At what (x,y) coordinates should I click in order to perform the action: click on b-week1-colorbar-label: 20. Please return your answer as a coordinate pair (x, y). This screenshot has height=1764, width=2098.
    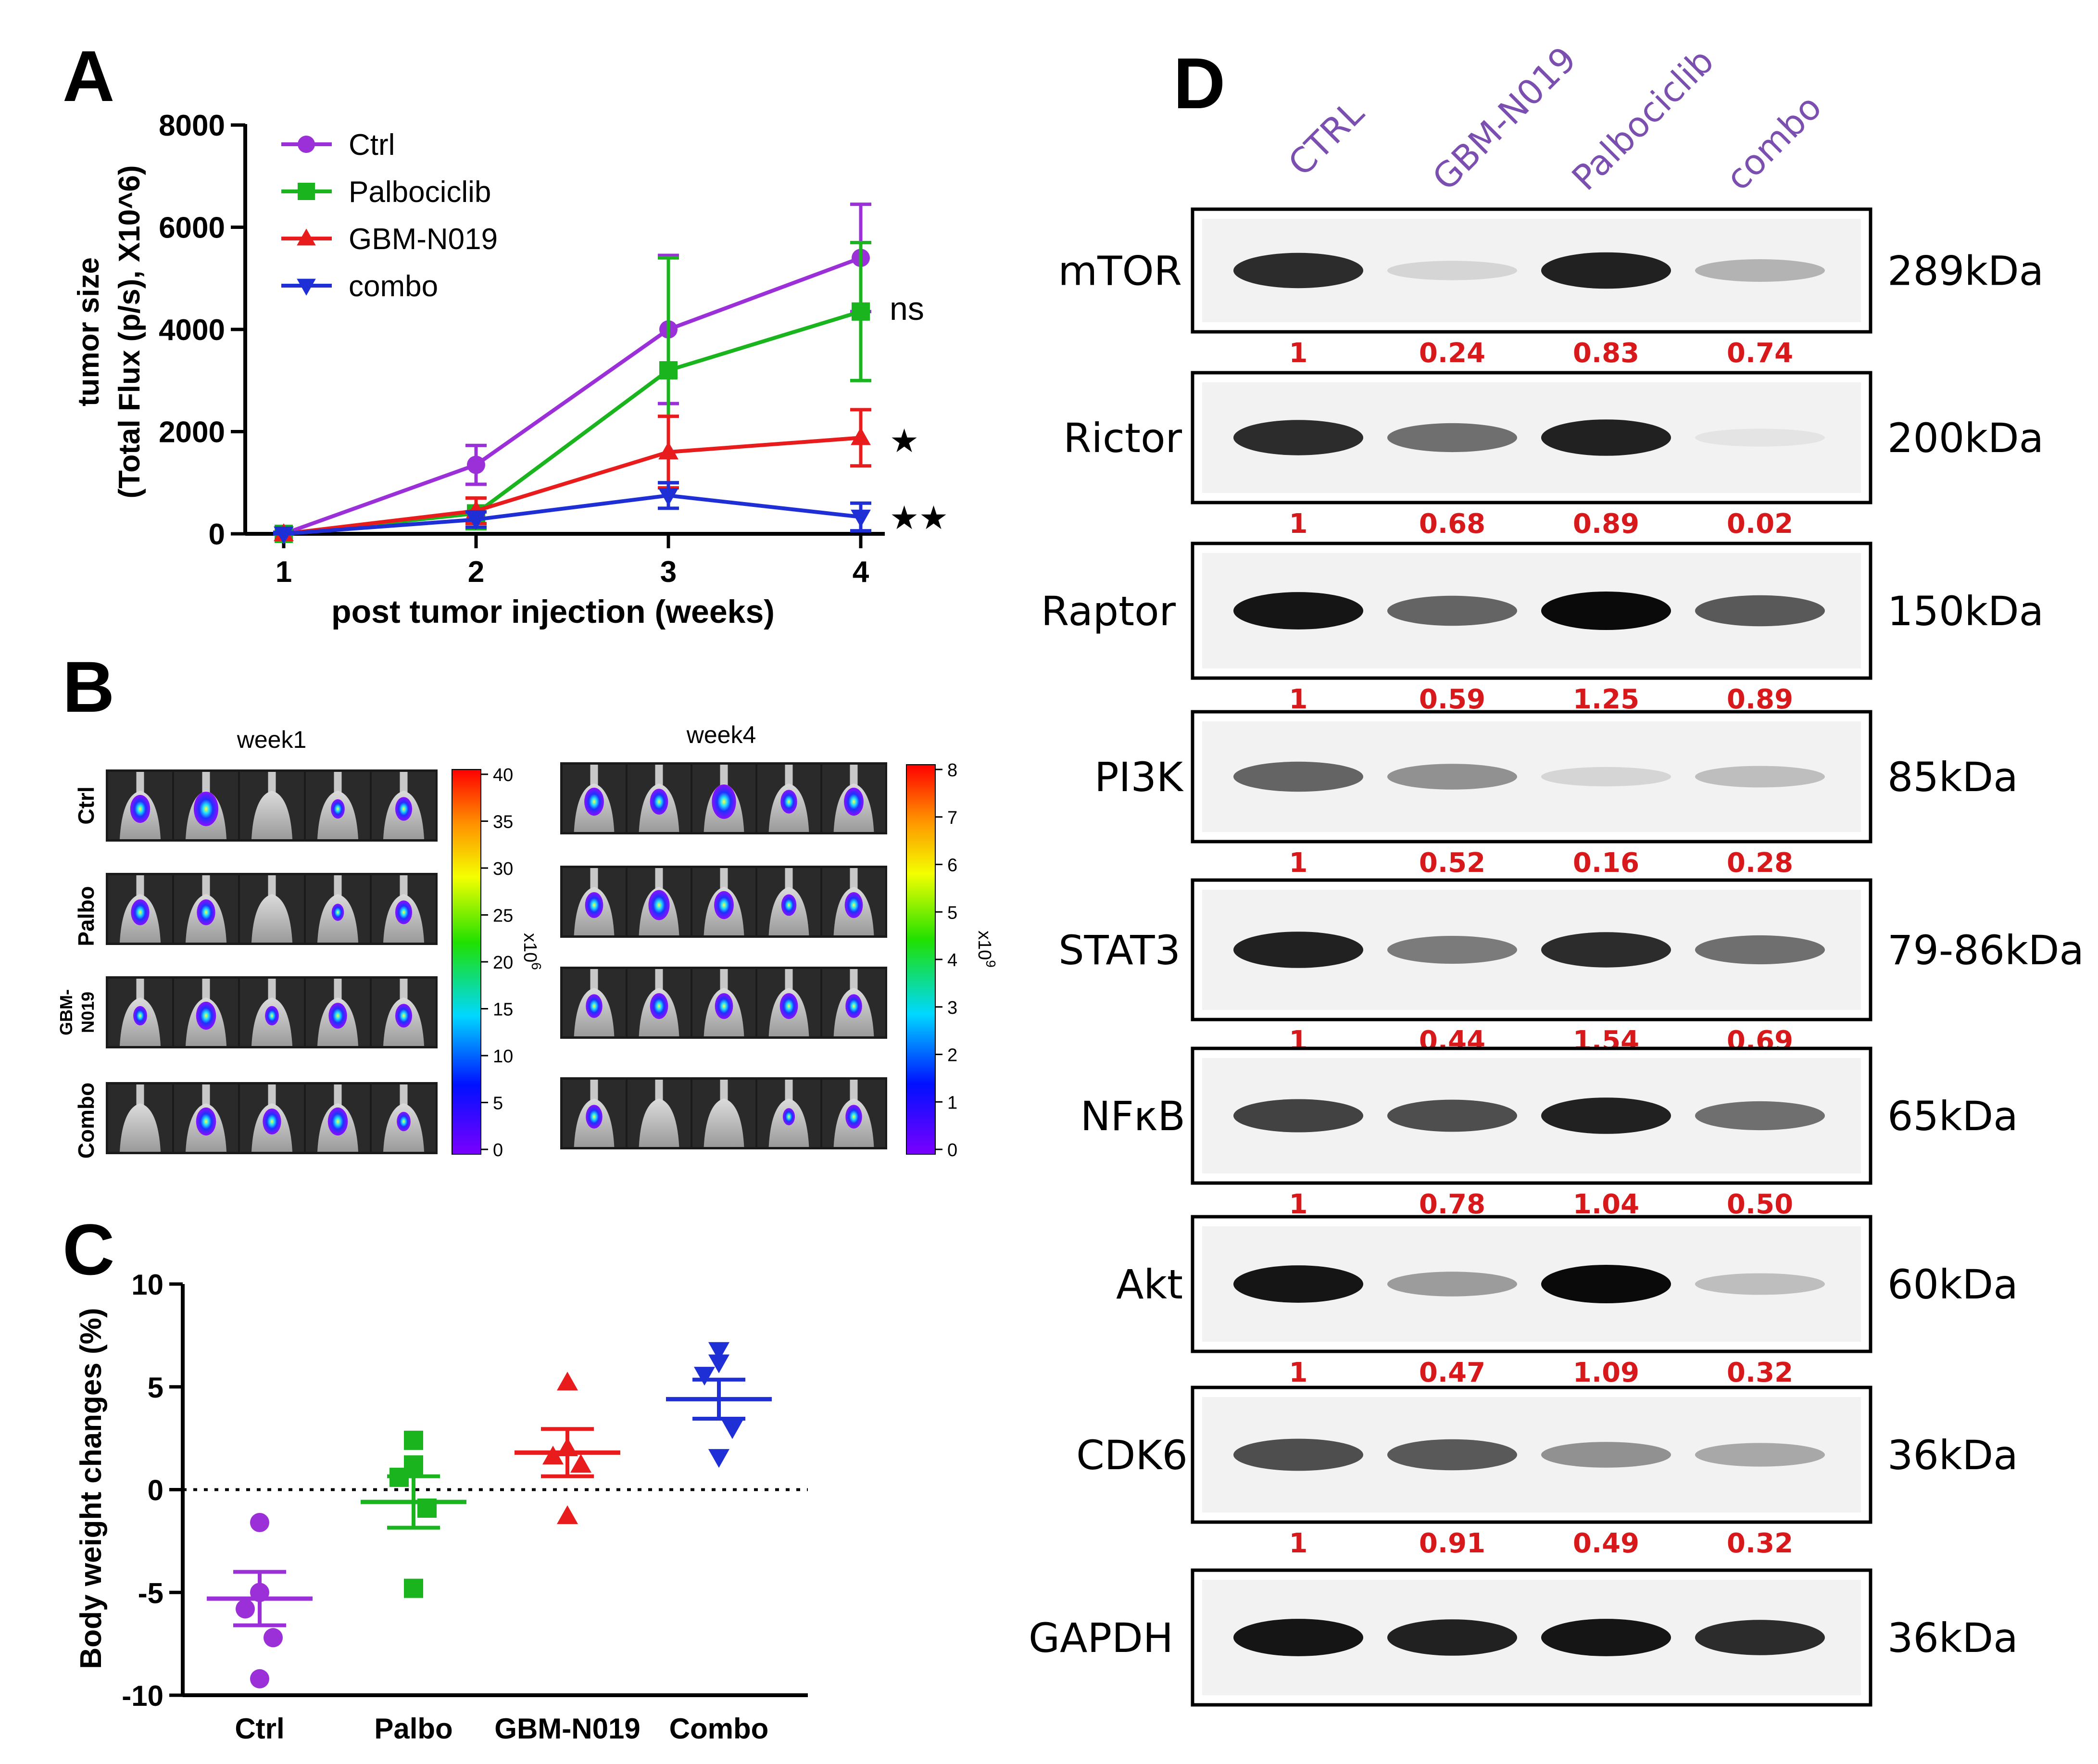
    Looking at the image, I should click on (503, 963).